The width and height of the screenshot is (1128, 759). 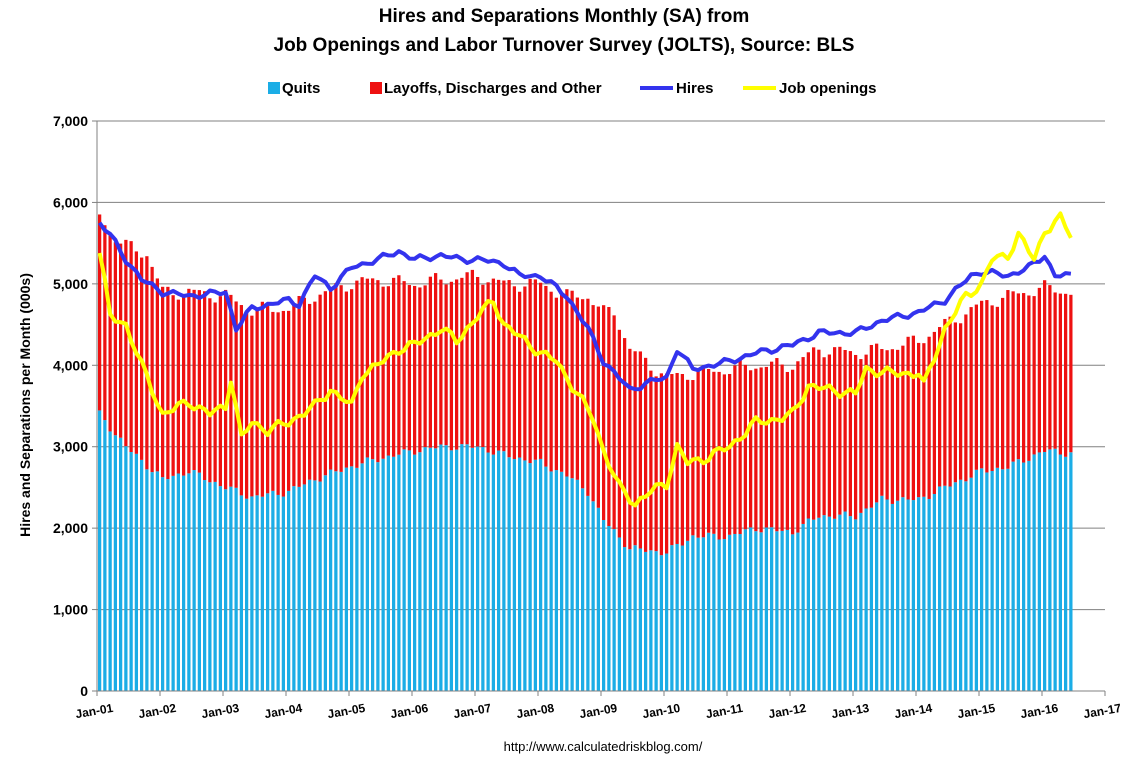 What do you see at coordinates (725, 711) in the screenshot?
I see `x-tick-label: Jan-11` at bounding box center [725, 711].